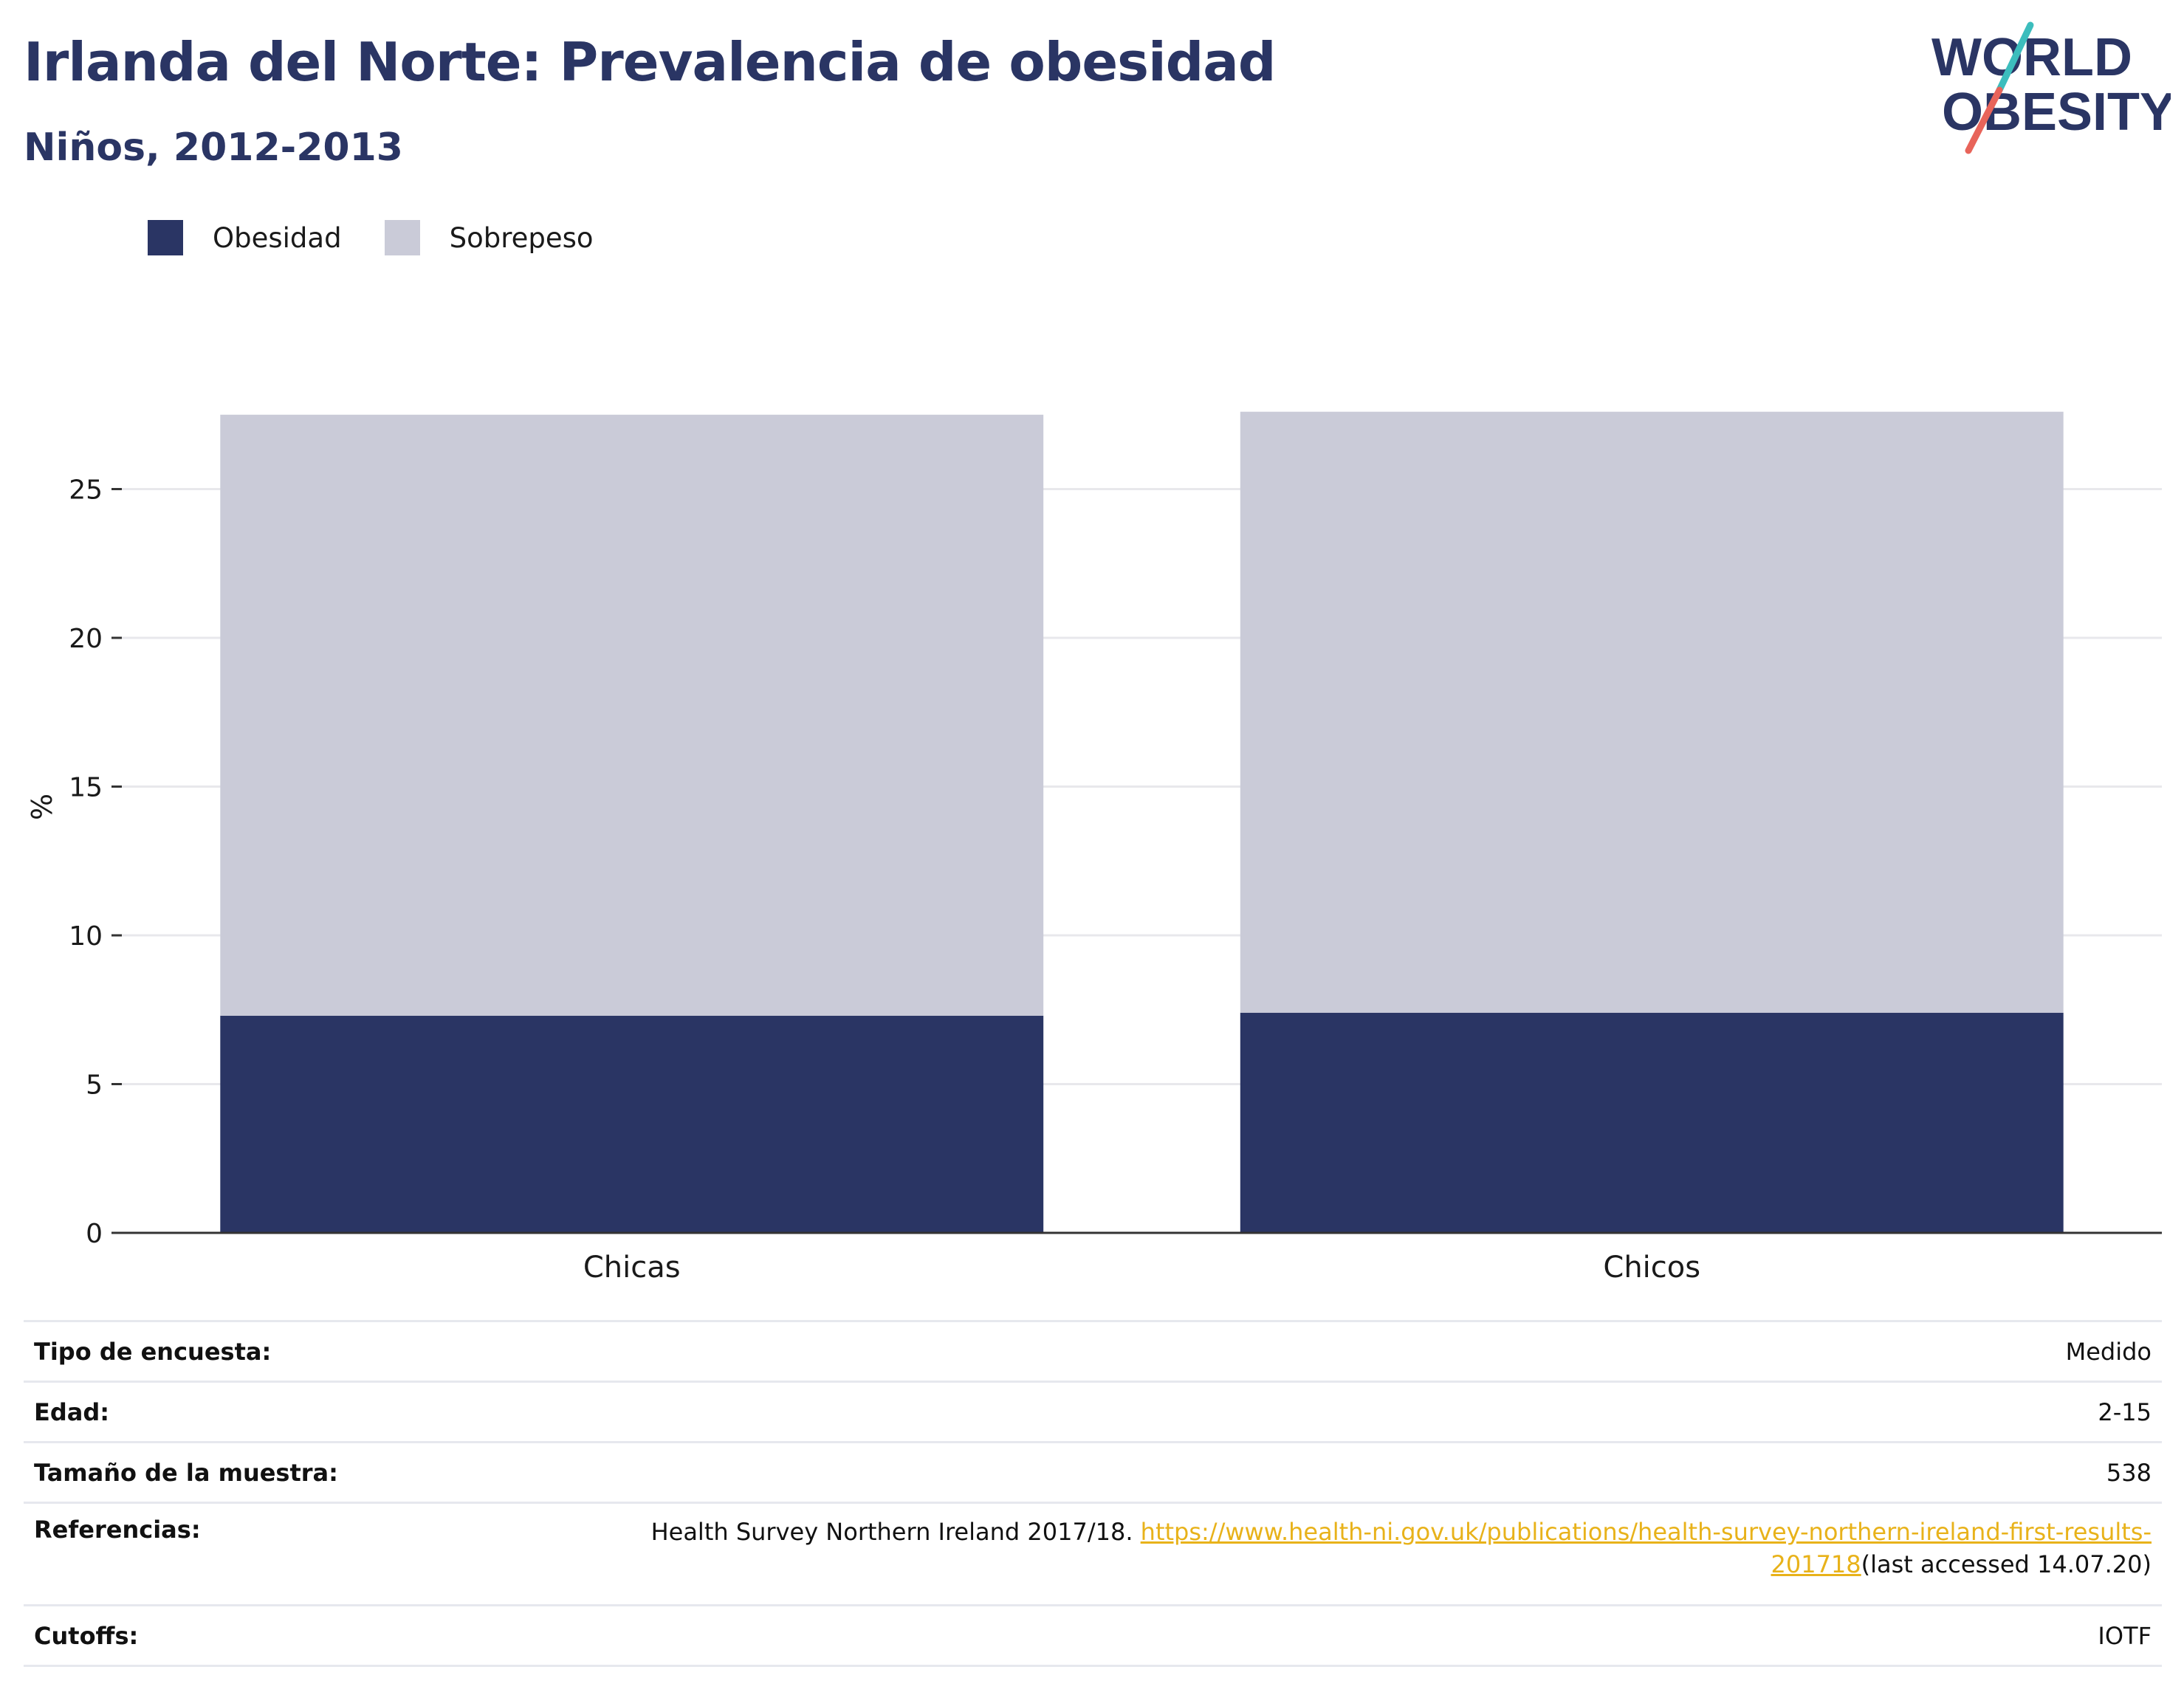 This screenshot has height=1695, width=2184. I want to click on reference-link-line2: 201718, so click(1816, 1564).